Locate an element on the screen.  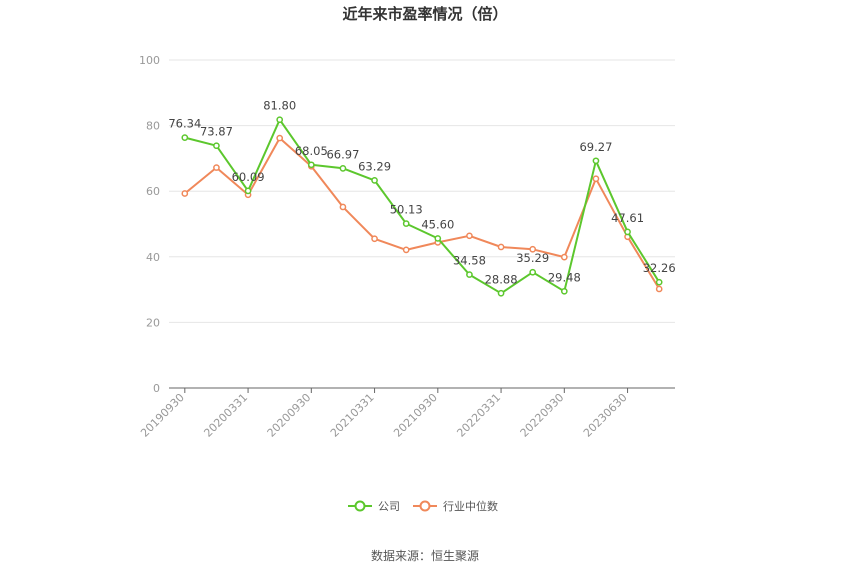
x-tick-label: 20210930 is located at coordinates (415, 415).